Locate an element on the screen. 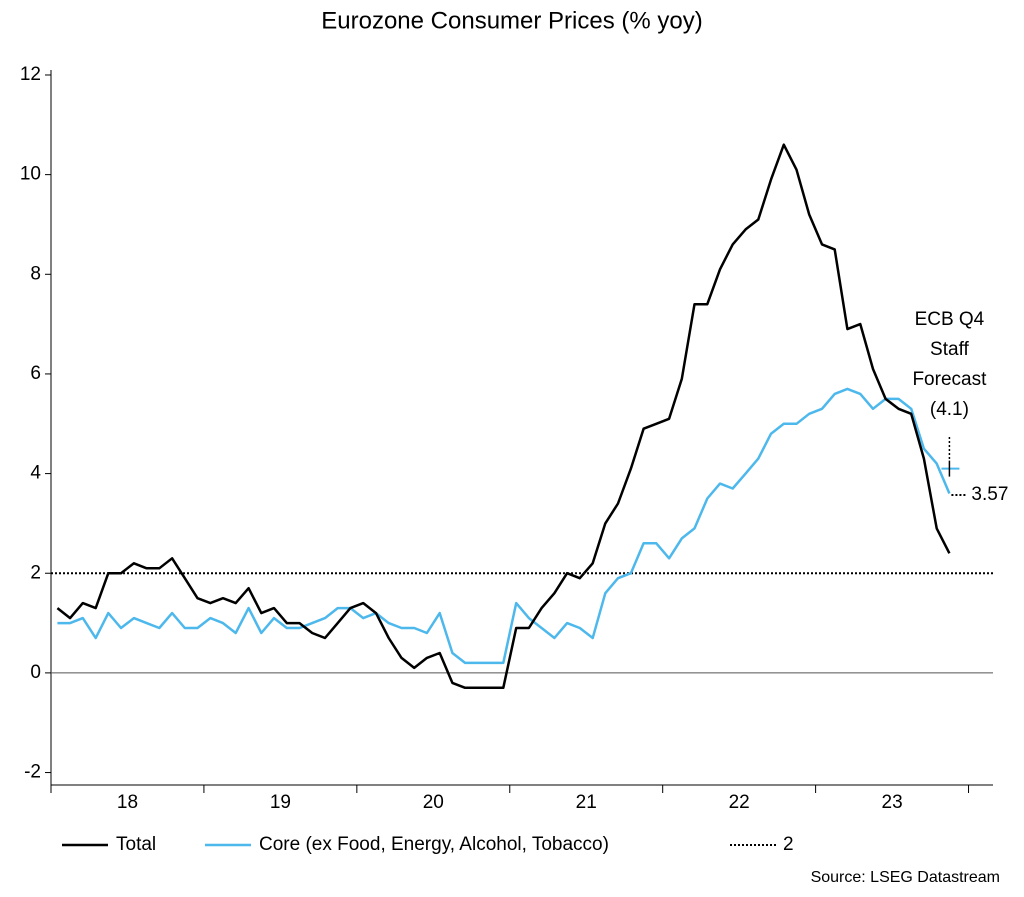  legend-label: 2 is located at coordinates (788, 844).